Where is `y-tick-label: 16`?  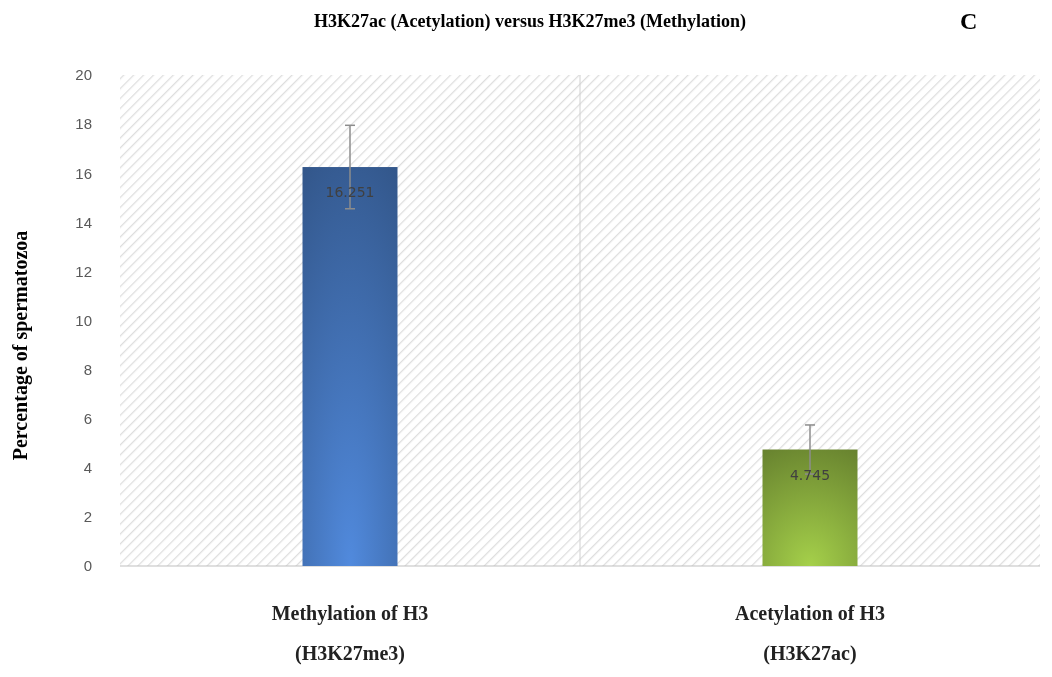 y-tick-label: 16 is located at coordinates (83, 173).